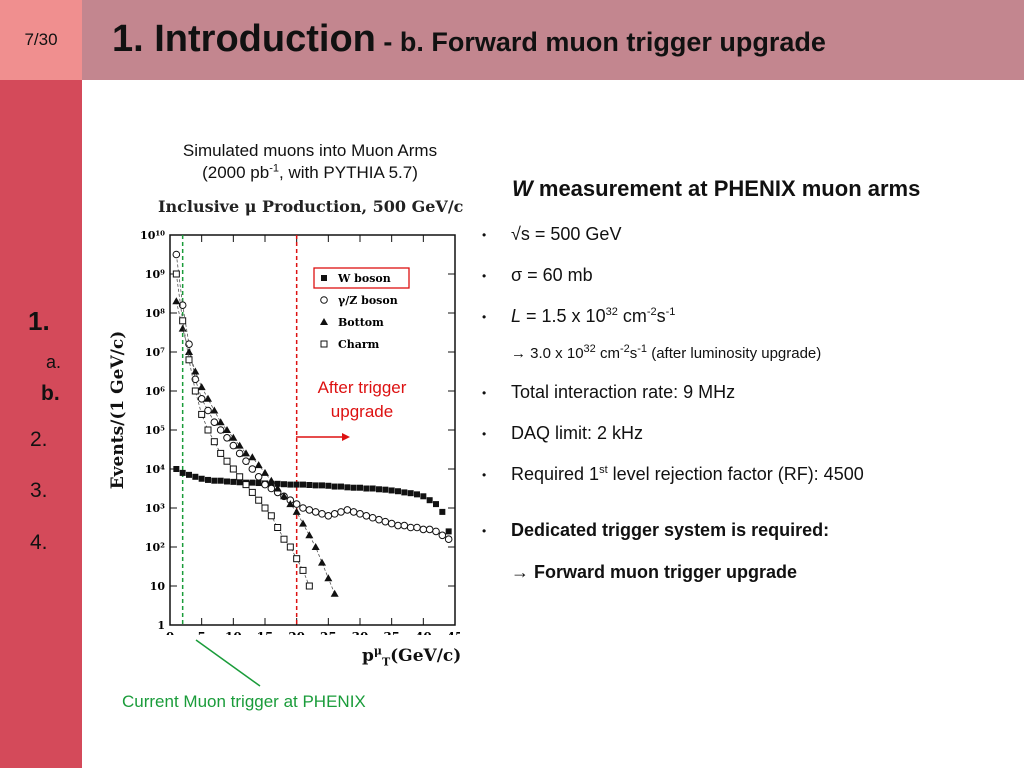 This screenshot has height=768, width=1024. Describe the element at coordinates (633, 353) in the screenshot. I see `upgrade-text: s` at that location.